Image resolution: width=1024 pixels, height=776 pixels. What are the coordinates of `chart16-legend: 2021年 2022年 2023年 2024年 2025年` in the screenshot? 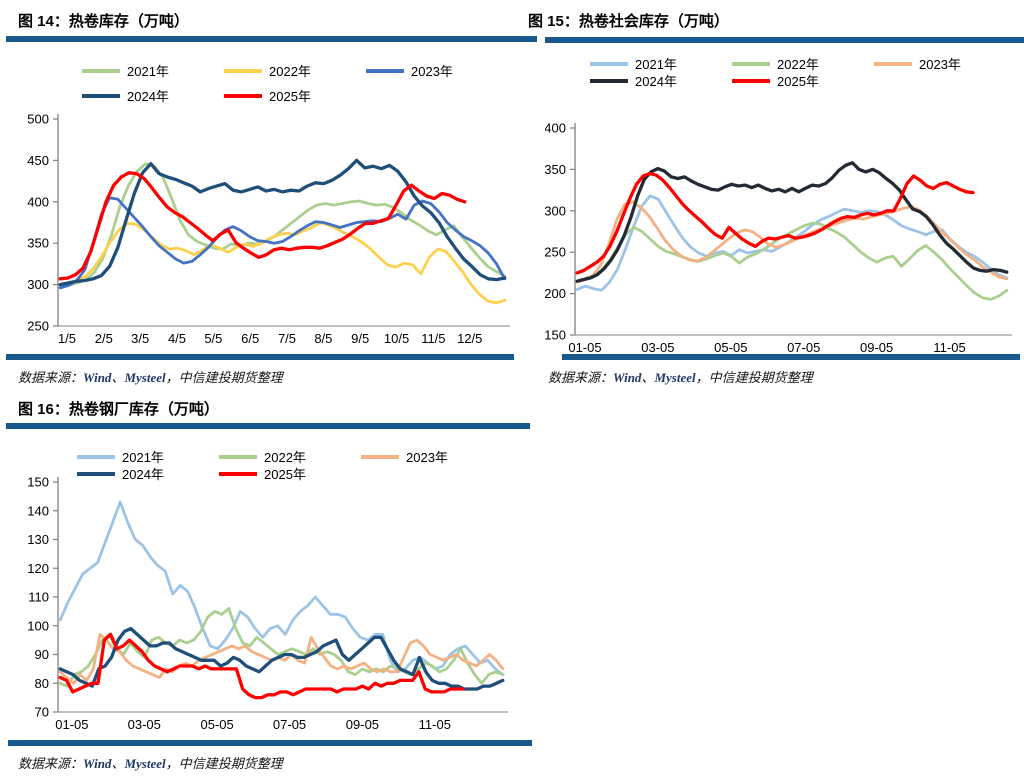 It's located at (293, 465).